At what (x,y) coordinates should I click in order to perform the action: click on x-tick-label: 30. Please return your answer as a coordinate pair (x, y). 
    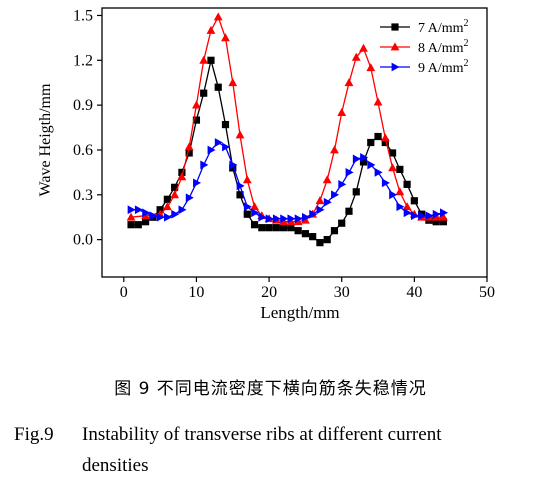
    Looking at the image, I should click on (342, 292).